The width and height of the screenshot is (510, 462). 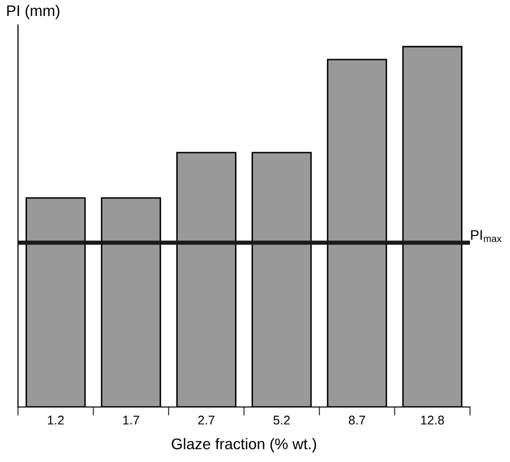 I want to click on x-tick-label: 1.7, so click(x=131, y=420).